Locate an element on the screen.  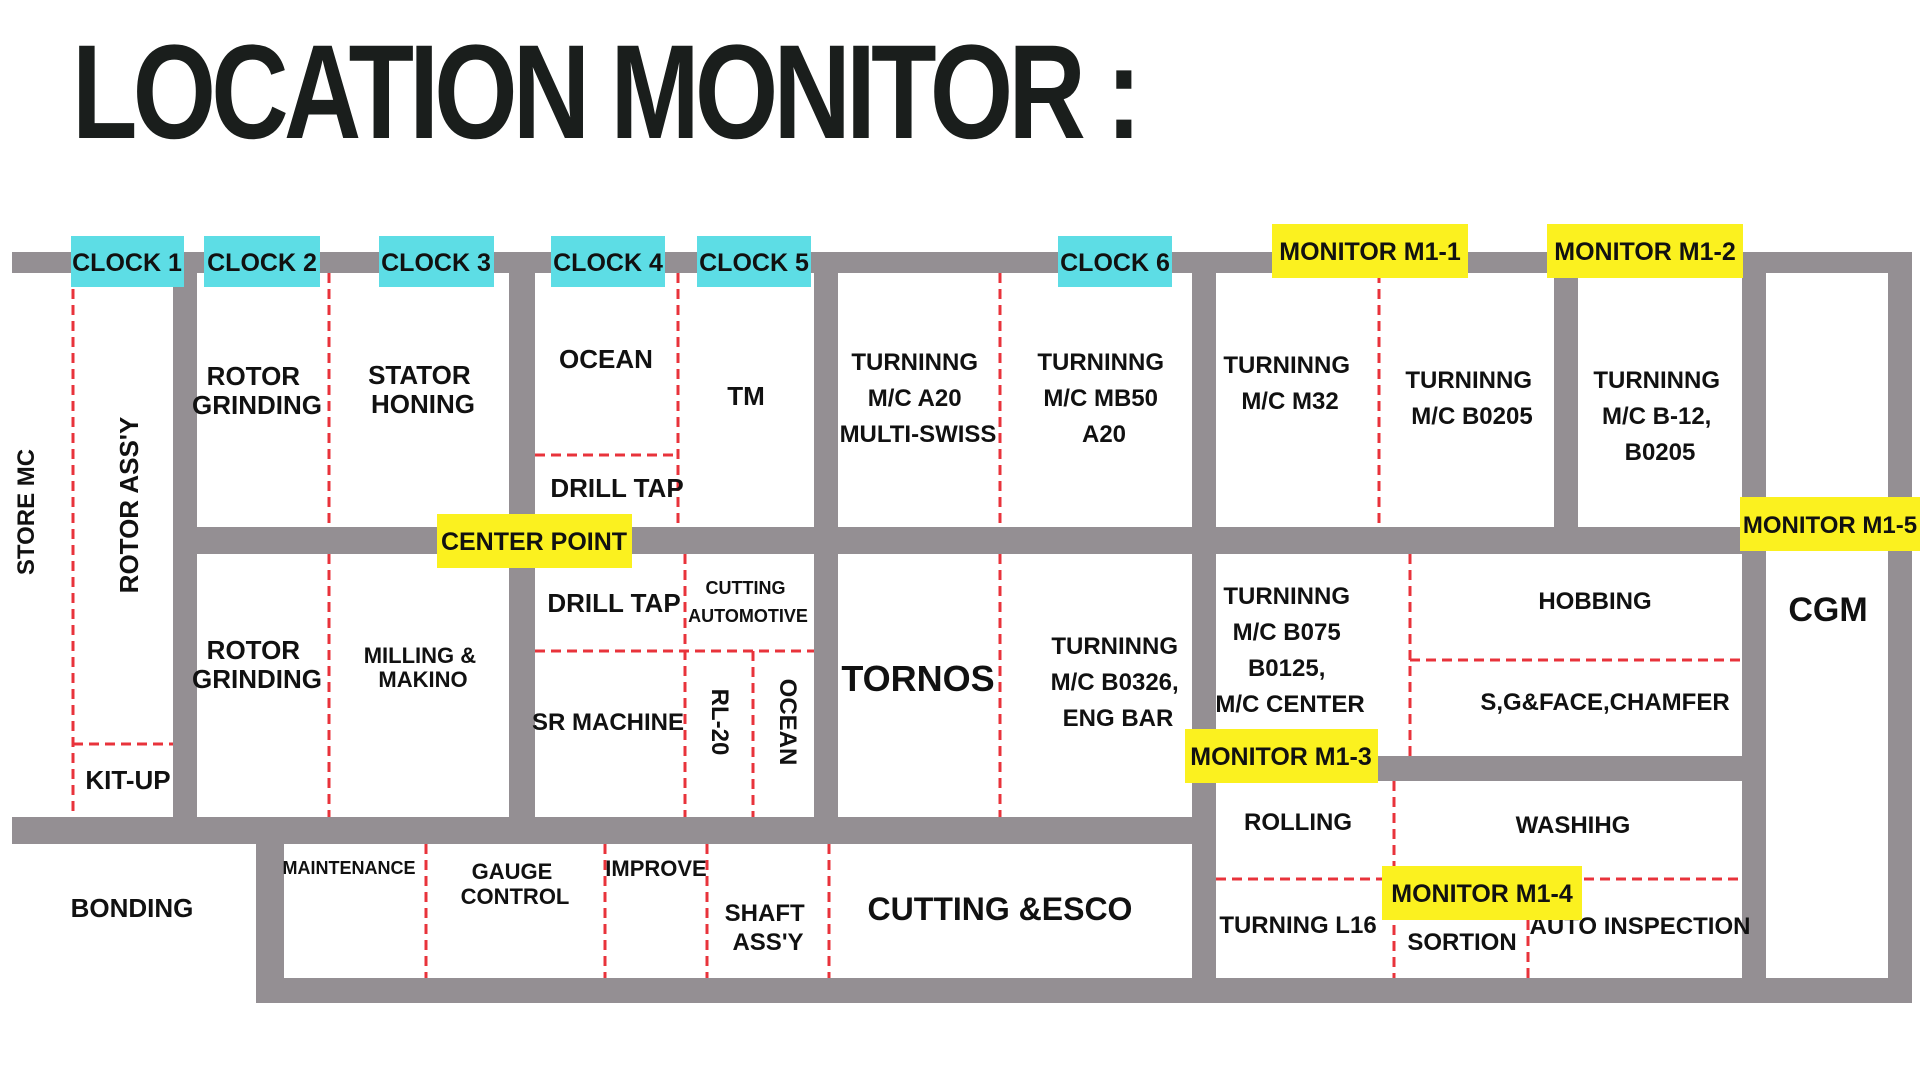
svg-text: MONITOR M1-2 is located at coordinates (1645, 252).